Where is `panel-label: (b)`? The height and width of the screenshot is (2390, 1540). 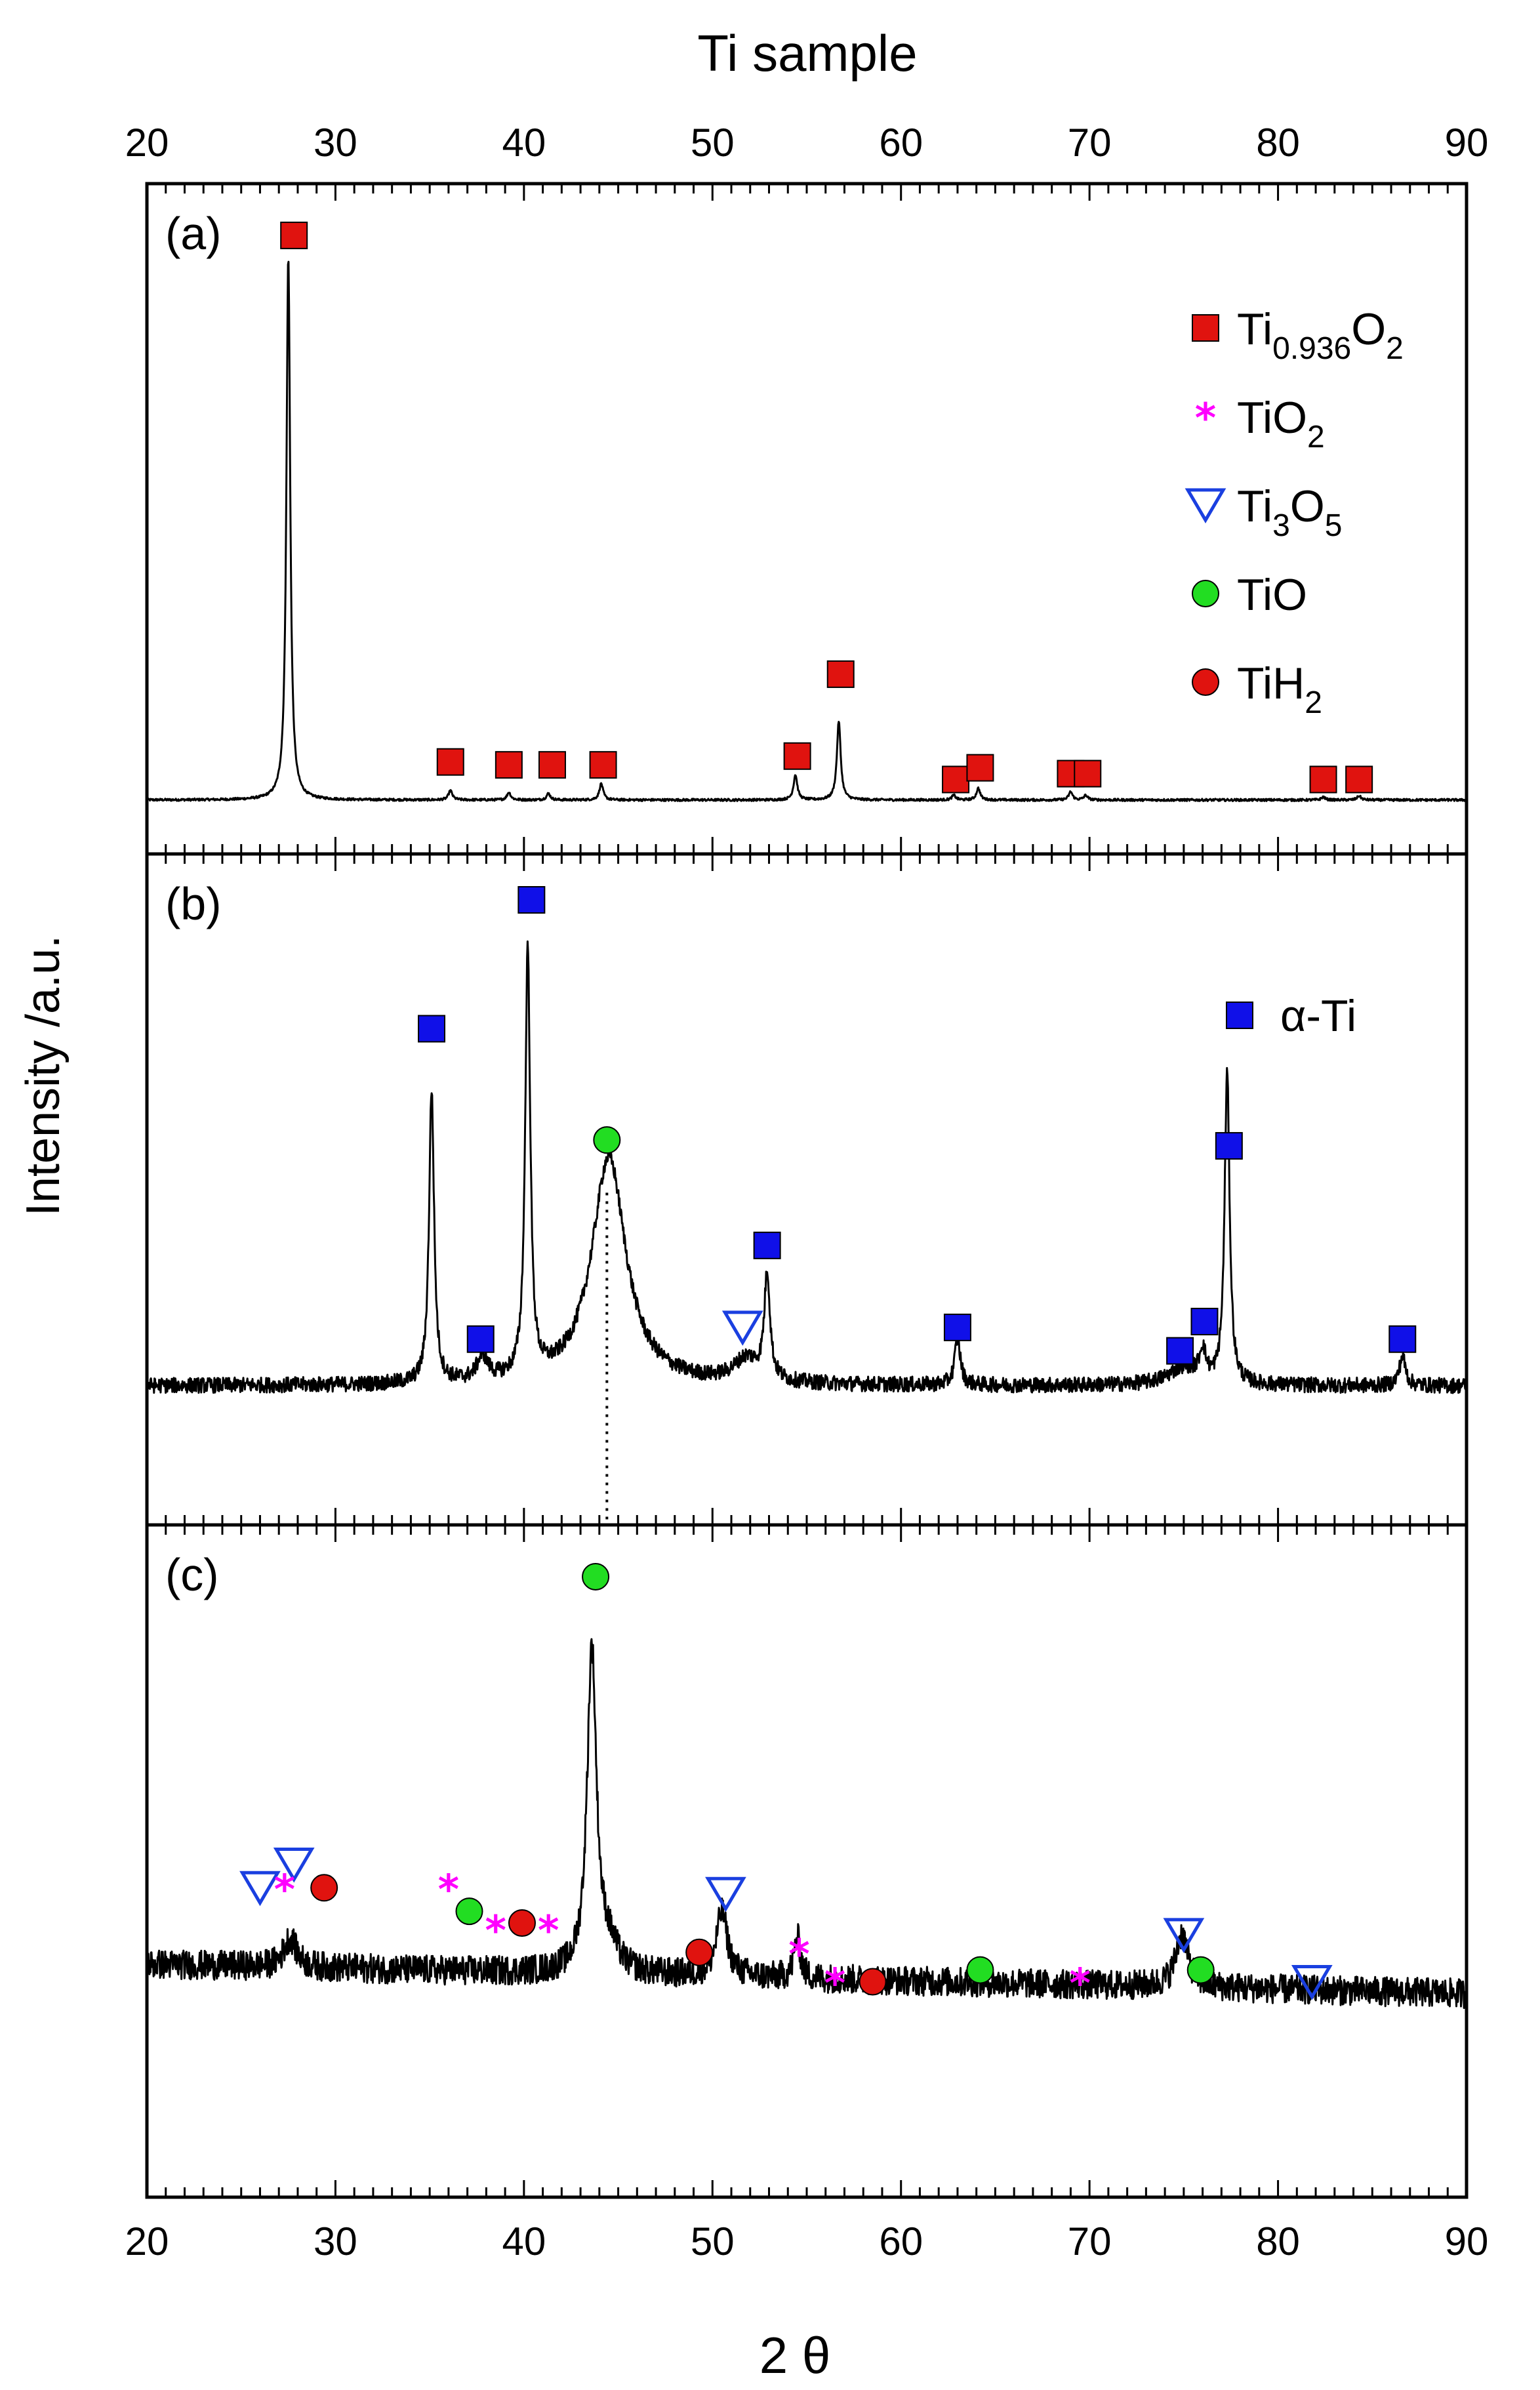
panel-label: (b) is located at coordinates (193, 903).